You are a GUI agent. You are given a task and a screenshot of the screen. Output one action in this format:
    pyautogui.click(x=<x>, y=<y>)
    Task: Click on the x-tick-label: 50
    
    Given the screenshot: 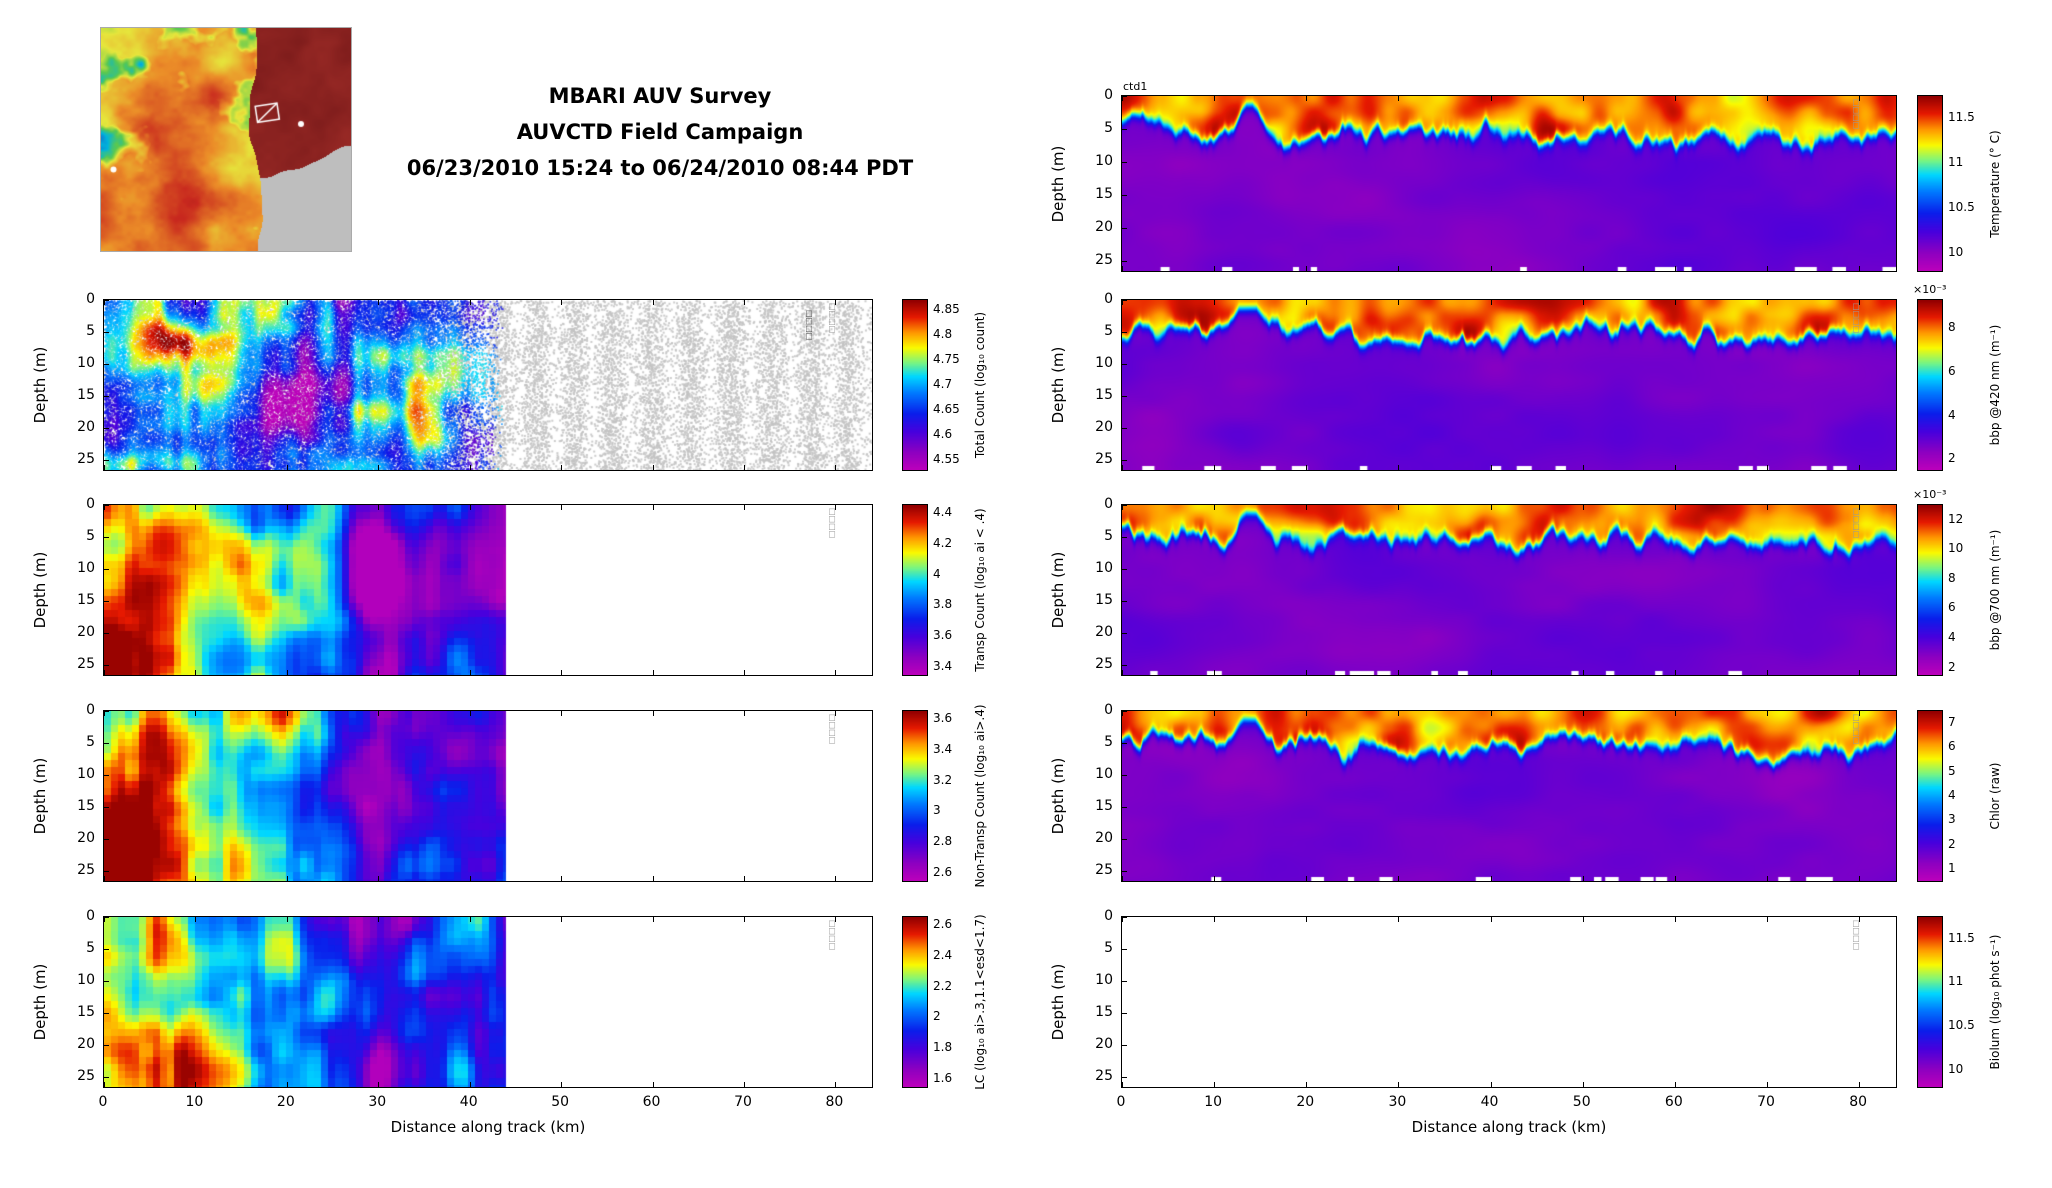 What is the action you would take?
    pyautogui.click(x=560, y=1102)
    